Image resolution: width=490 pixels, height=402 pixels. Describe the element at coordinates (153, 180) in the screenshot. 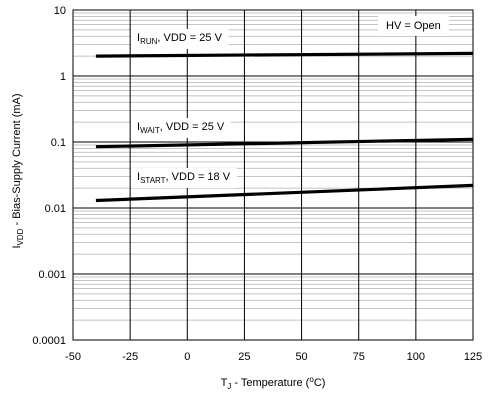

I see `series-label-sub: START` at that location.